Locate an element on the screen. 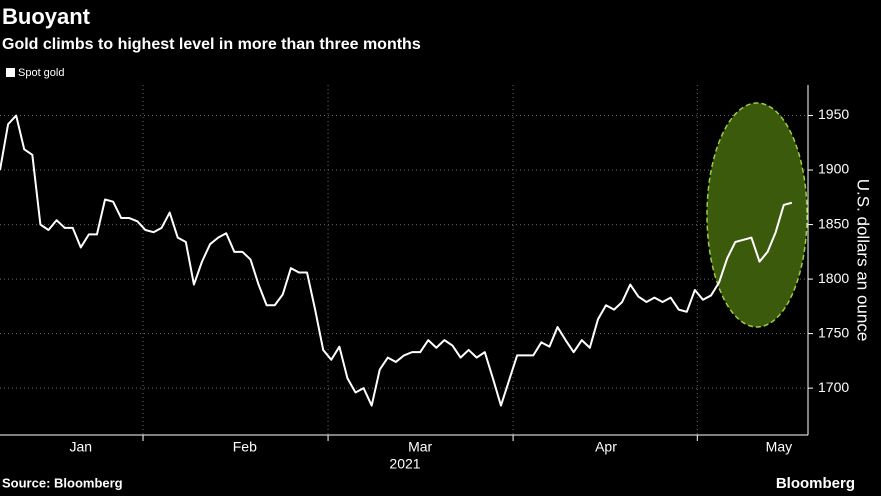 The image size is (881, 496). legend-swatch is located at coordinates (10, 72).